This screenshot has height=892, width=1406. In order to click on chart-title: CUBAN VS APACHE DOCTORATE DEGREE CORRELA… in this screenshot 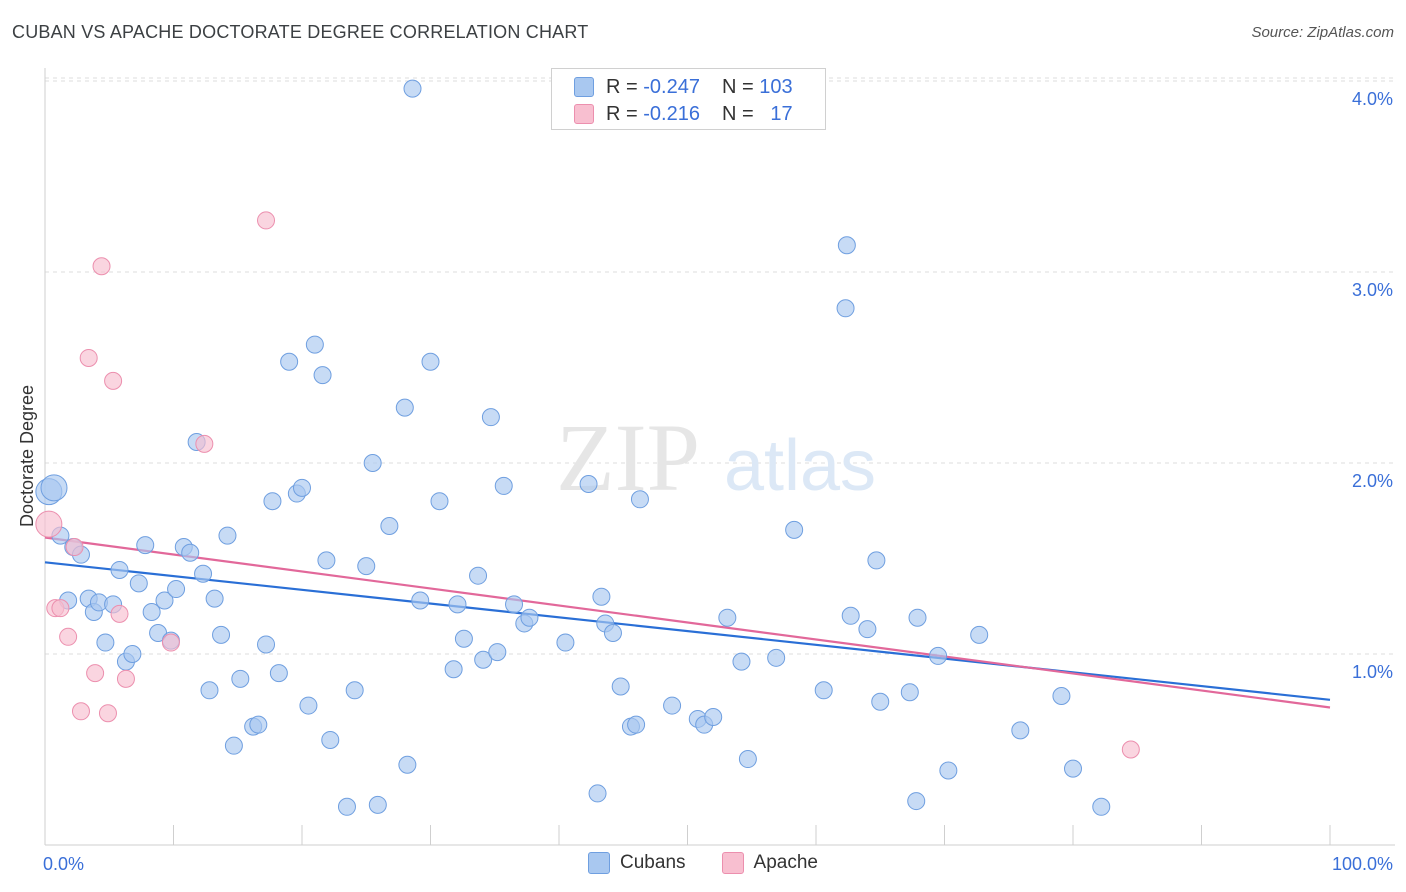, I will do `click(300, 32)`.